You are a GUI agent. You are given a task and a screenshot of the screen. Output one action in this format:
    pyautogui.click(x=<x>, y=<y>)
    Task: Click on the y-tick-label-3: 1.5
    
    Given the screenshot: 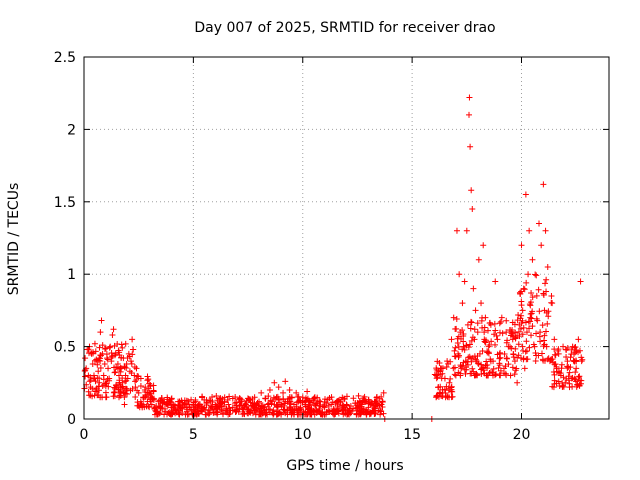 What is the action you would take?
    pyautogui.click(x=65, y=203)
    